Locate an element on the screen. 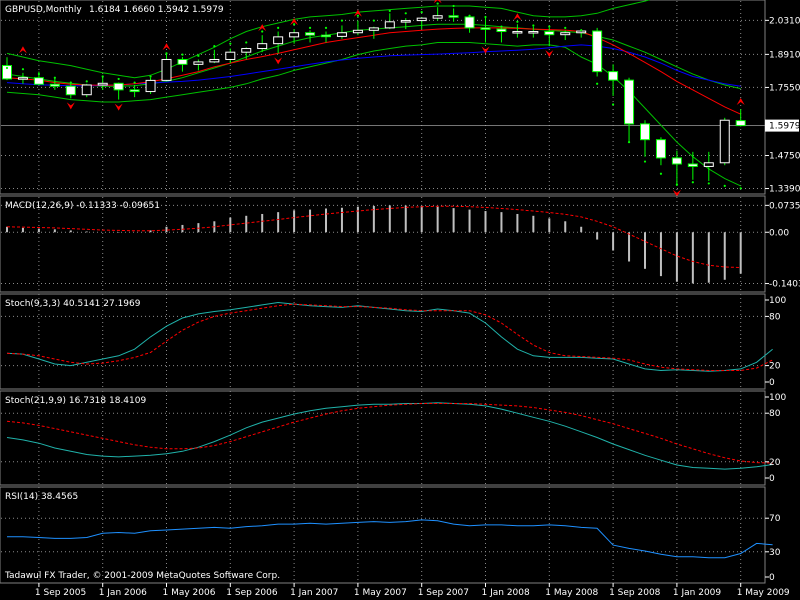  axis-tick-label: 1.3390 is located at coordinates (784, 190).